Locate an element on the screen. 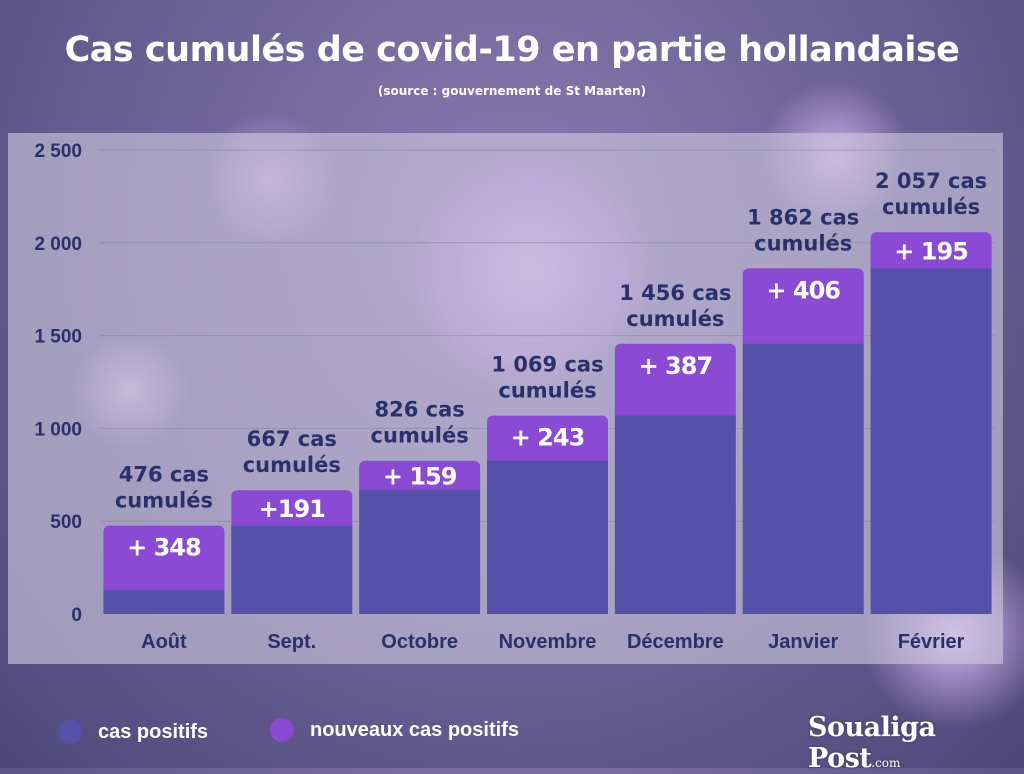 The width and height of the screenshot is (1024, 774). x-tick-label: Janvier is located at coordinates (803, 642).